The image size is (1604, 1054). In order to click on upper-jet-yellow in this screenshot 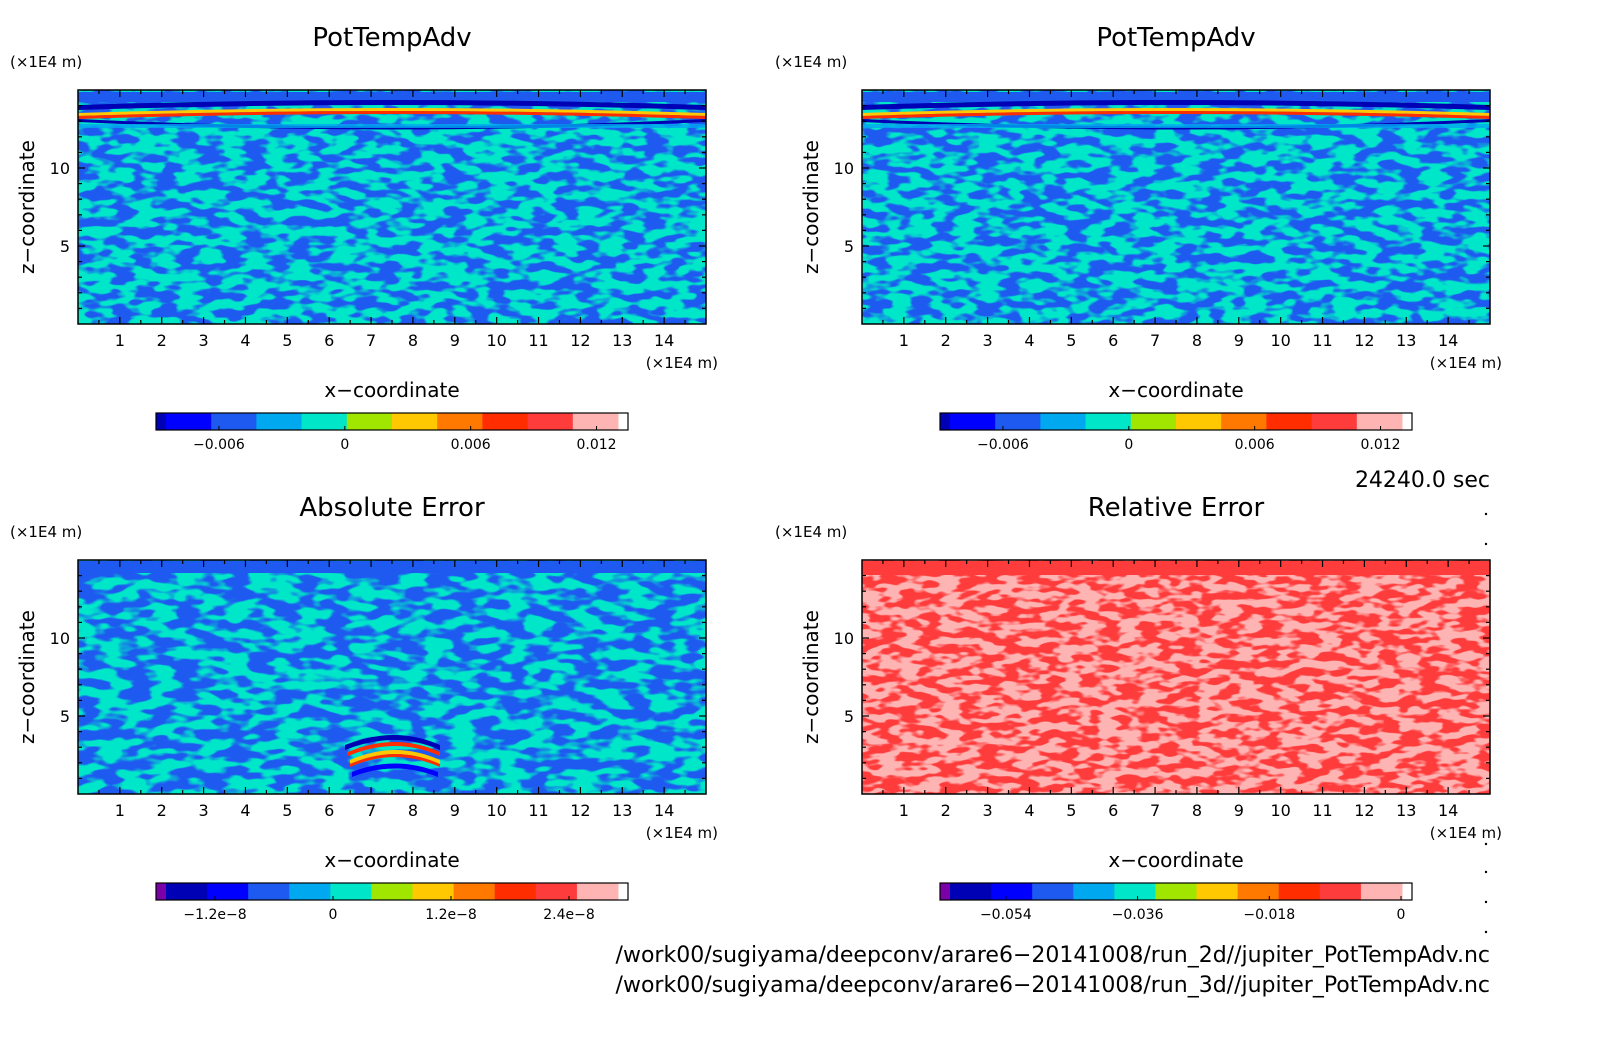, I will do `click(1176, 112)`.